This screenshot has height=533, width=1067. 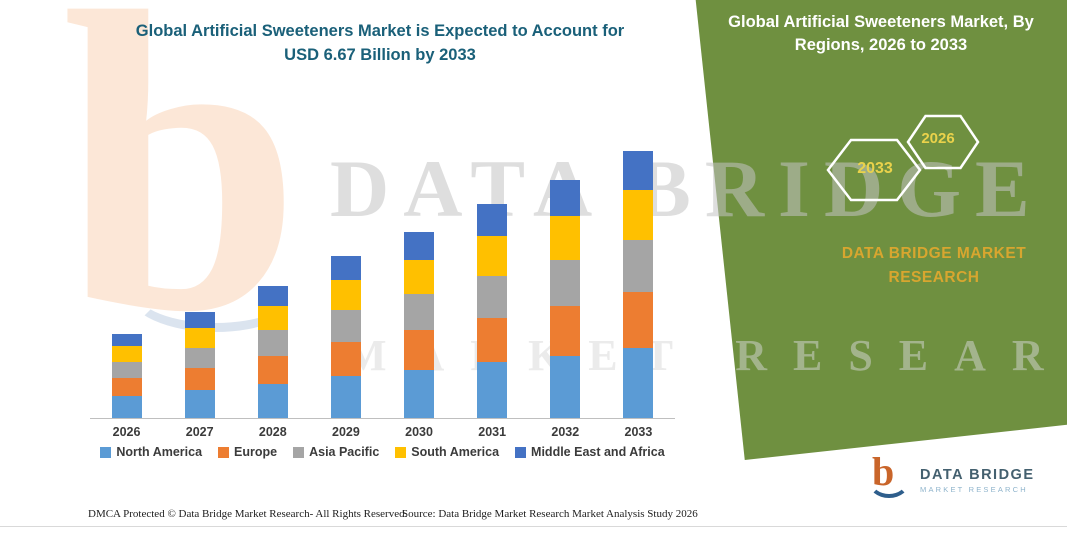 What do you see at coordinates (344, 452) in the screenshot?
I see `legend-label: Asia Pacific` at bounding box center [344, 452].